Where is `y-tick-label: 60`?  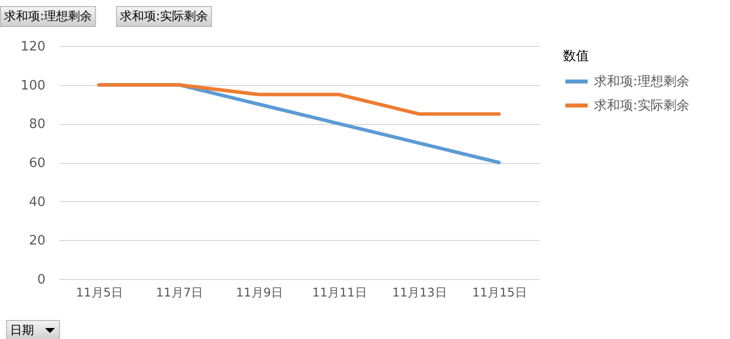 y-tick-label: 60 is located at coordinates (37, 163).